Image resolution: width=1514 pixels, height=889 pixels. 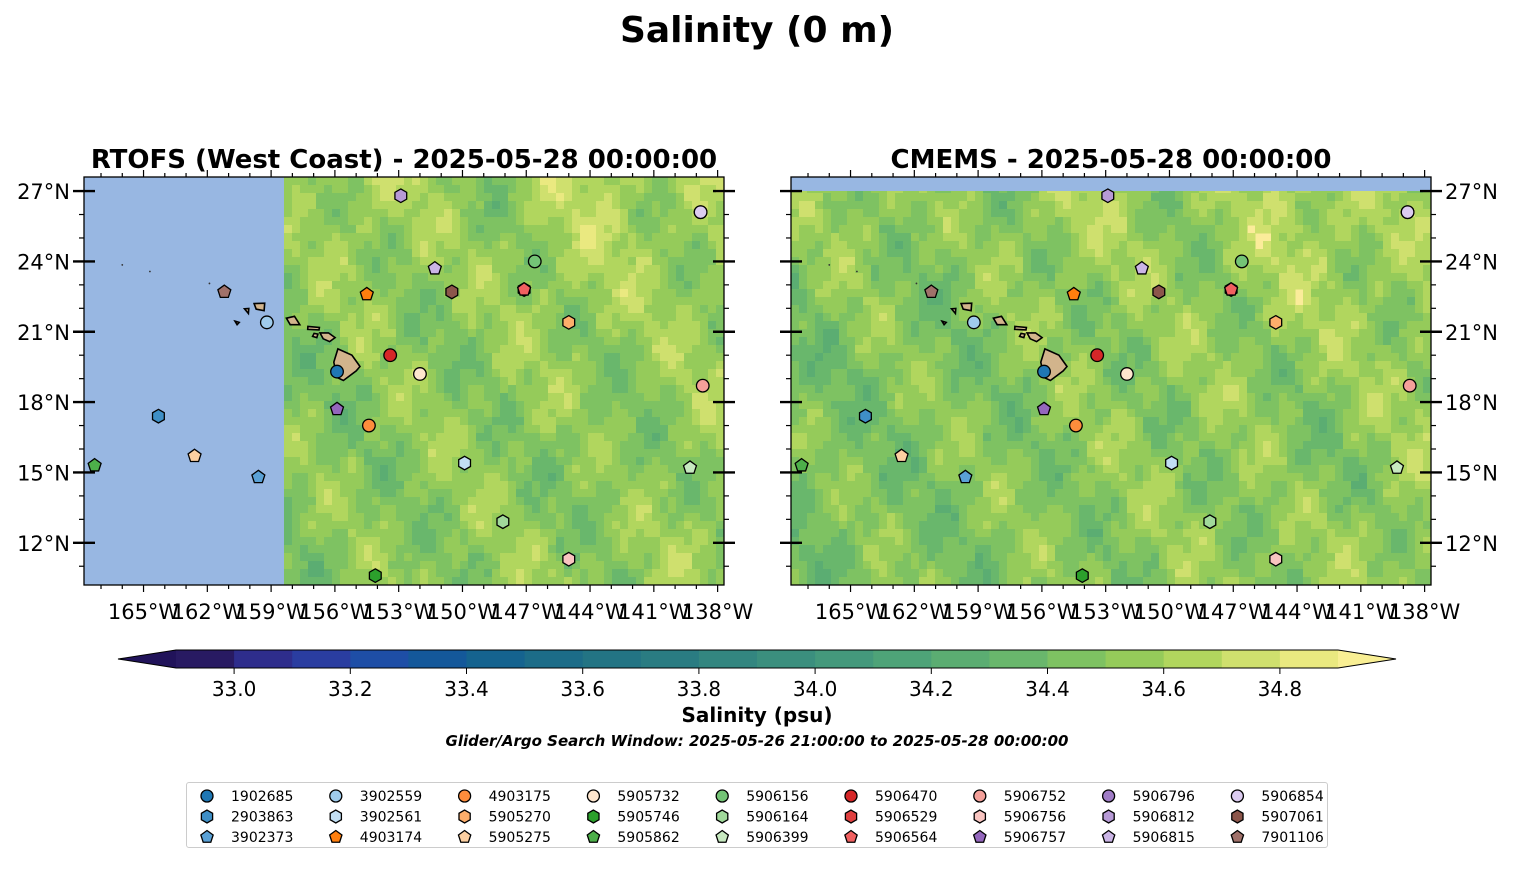 I want to click on legend-label: 5906399, so click(x=777, y=838).